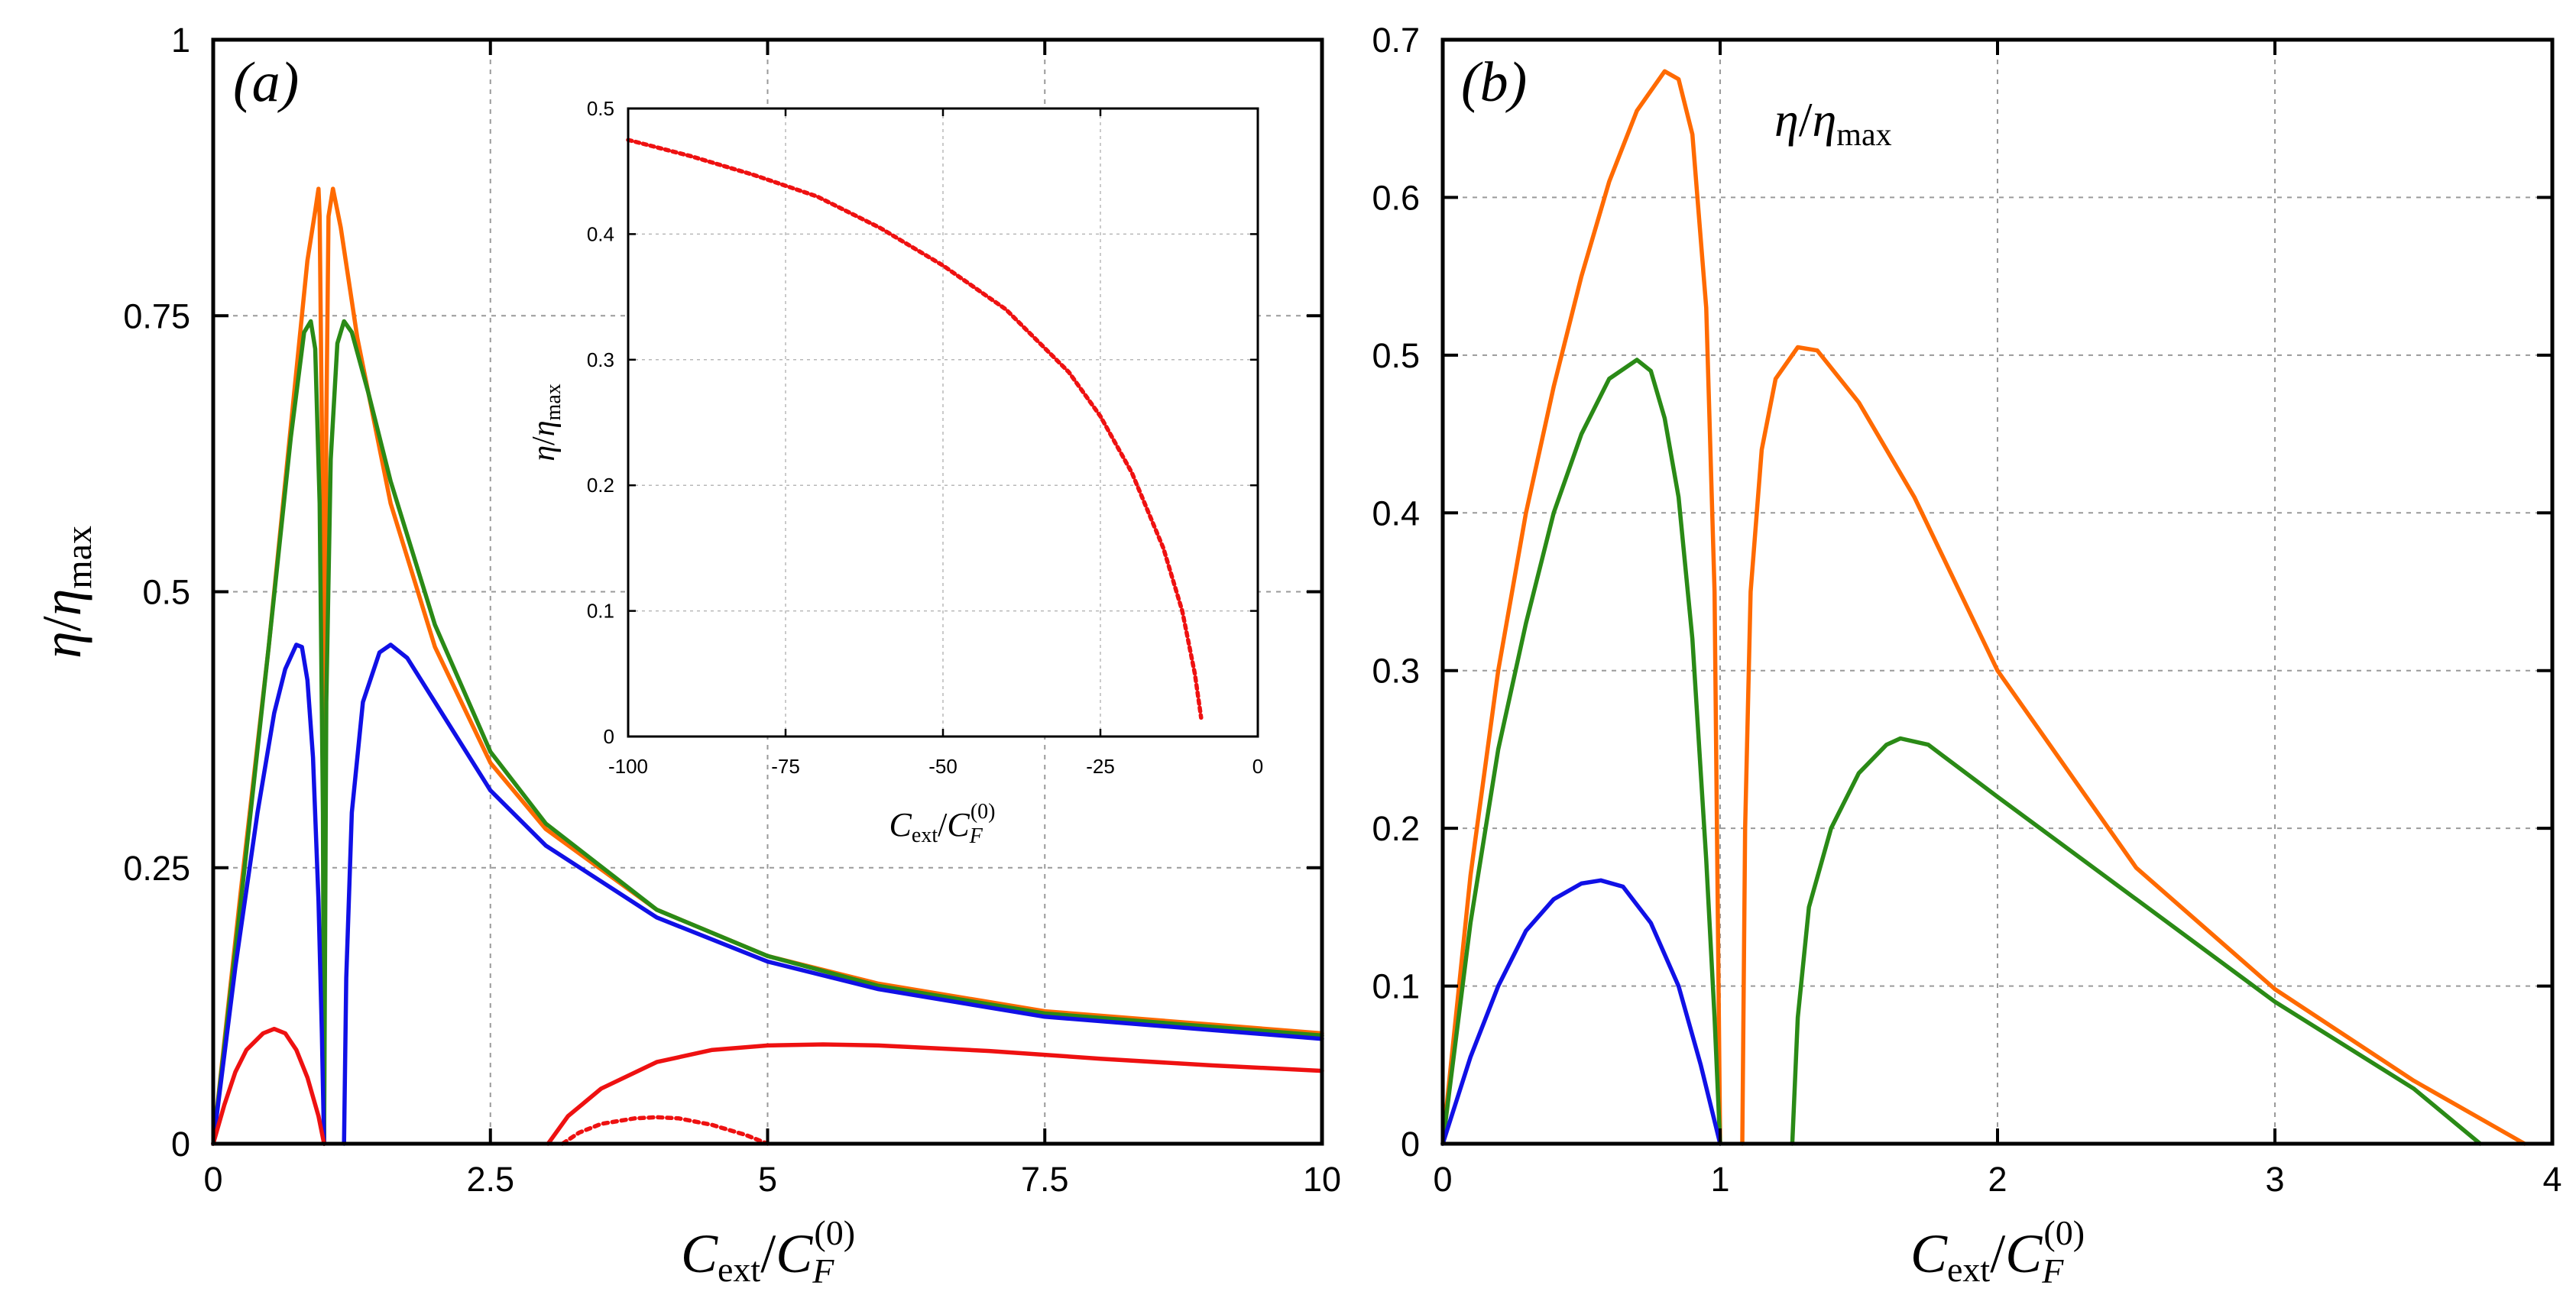  What do you see at coordinates (942, 824) in the screenshot?
I see `inset-x-axis-label: Cext/CF(0)` at bounding box center [942, 824].